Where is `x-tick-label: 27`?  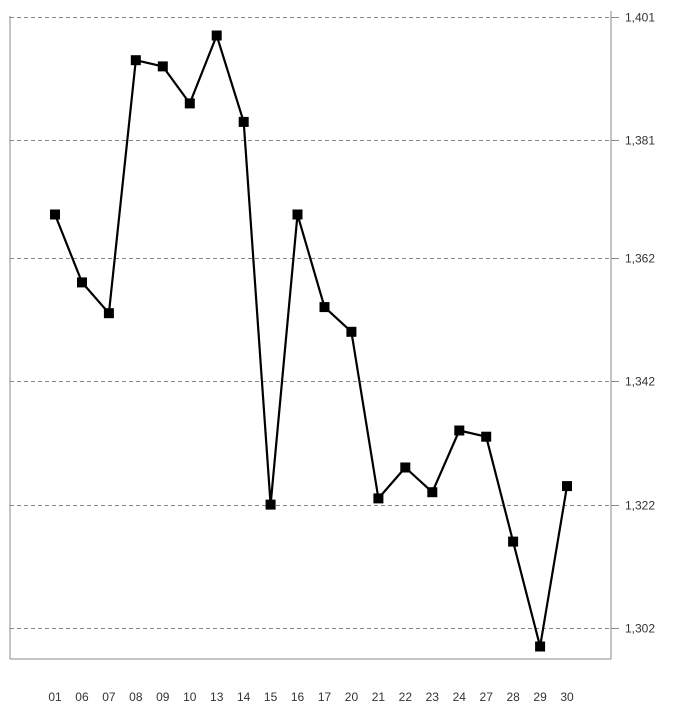 x-tick-label: 27 is located at coordinates (487, 697).